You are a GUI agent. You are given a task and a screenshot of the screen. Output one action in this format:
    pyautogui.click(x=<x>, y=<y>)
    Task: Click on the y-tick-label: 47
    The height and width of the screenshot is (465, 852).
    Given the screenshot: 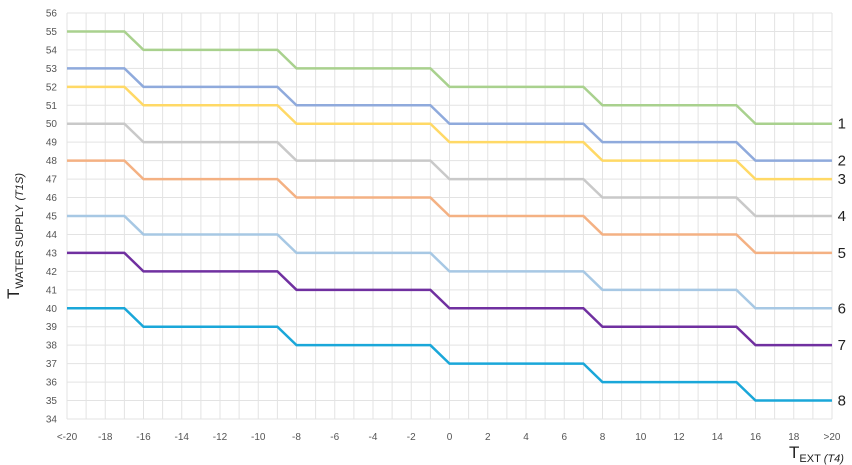 What is the action you would take?
    pyautogui.click(x=52, y=180)
    